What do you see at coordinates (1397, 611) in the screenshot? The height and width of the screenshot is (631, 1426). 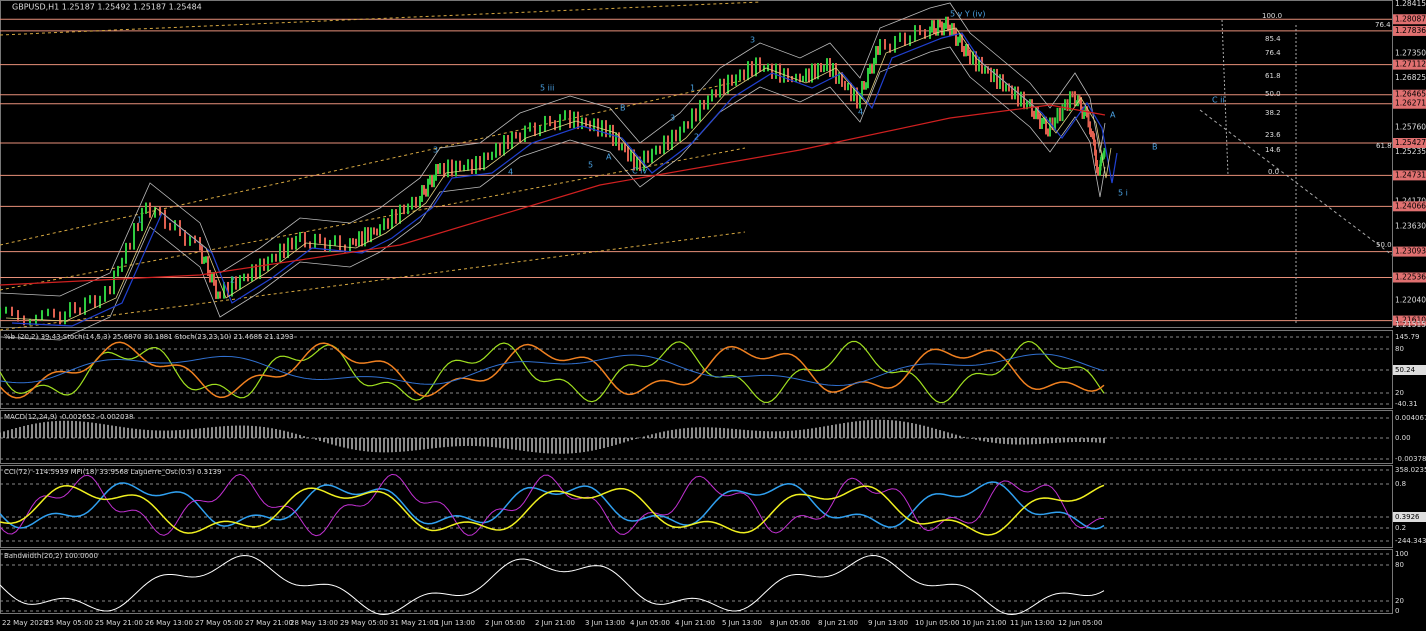 I see `axis-label: 0` at bounding box center [1397, 611].